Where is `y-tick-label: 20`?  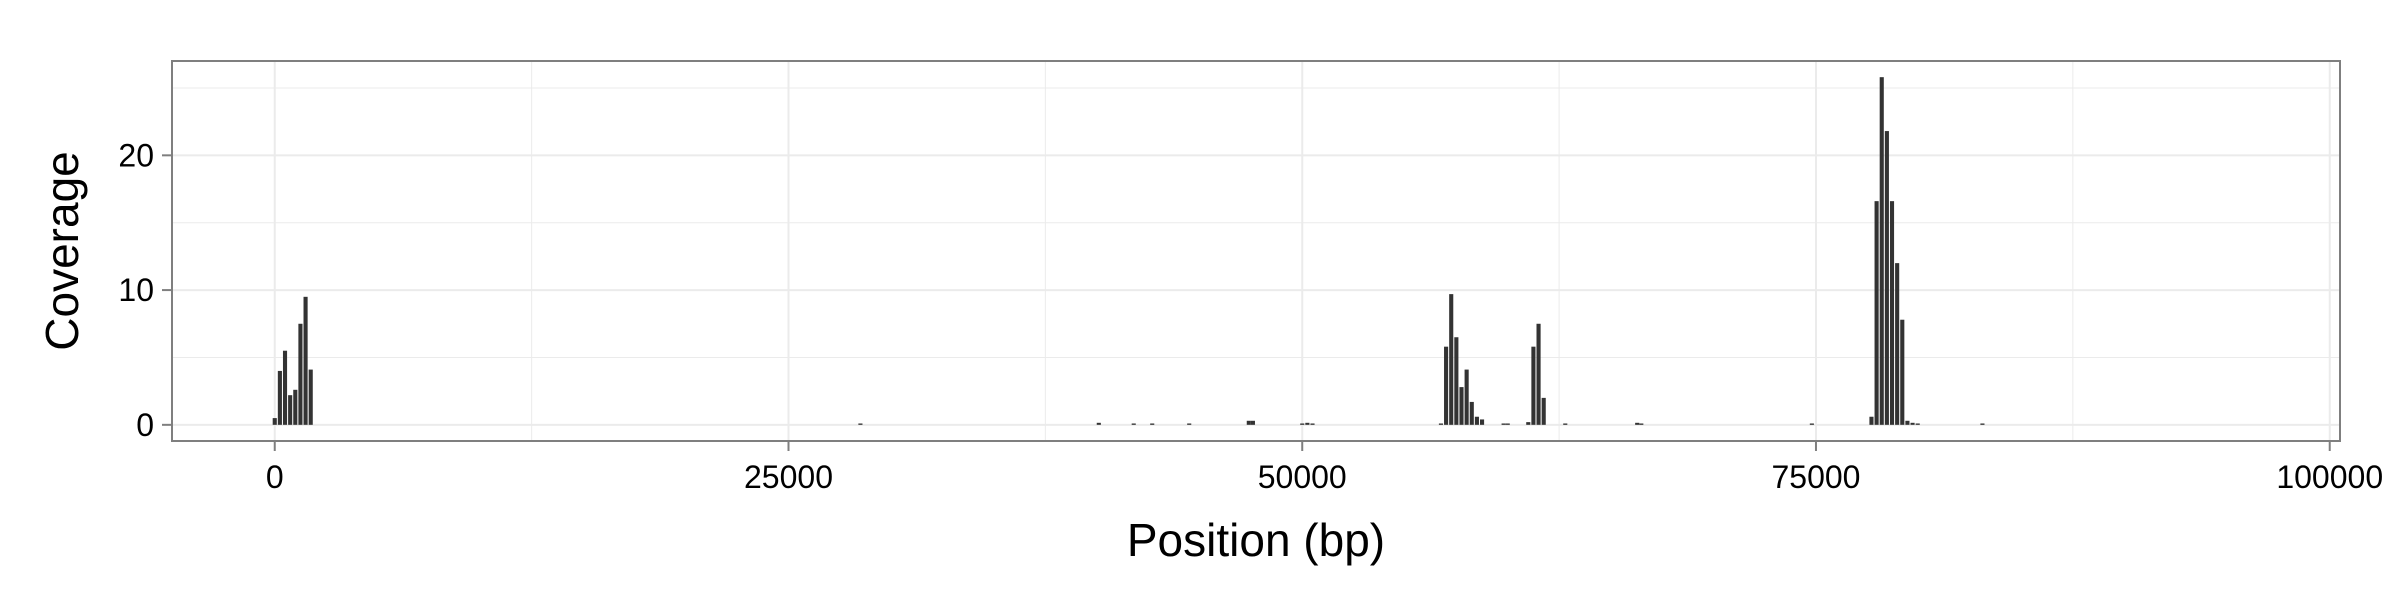 y-tick-label: 20 is located at coordinates (136, 155).